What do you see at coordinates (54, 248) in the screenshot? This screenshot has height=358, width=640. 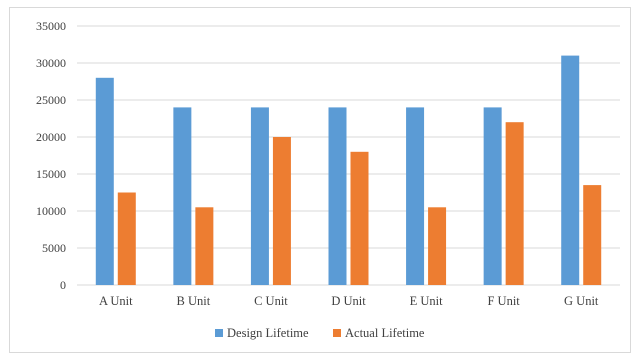 I see `y-tick-label: 5000` at bounding box center [54, 248].